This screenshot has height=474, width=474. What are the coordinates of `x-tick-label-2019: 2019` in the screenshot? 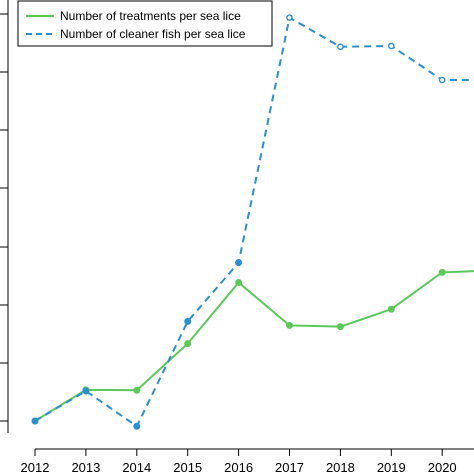 It's located at (391, 467).